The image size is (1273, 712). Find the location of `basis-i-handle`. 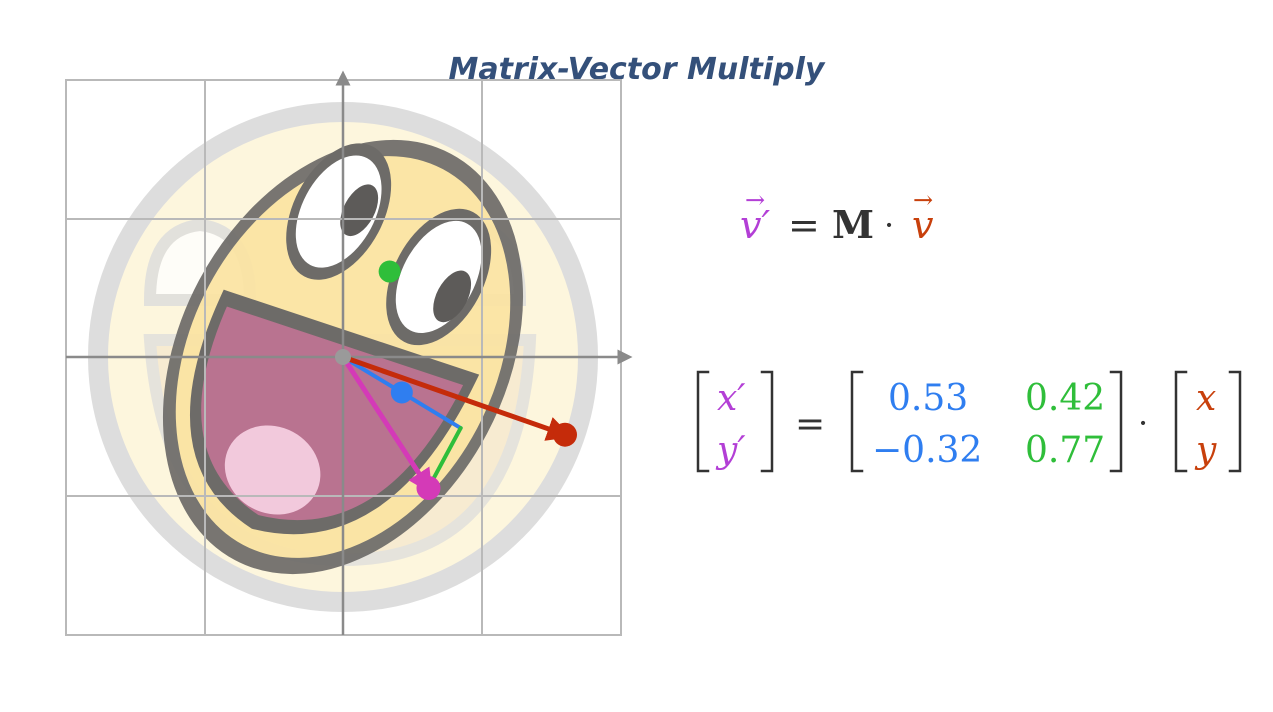

basis-i-handle is located at coordinates (401, 392).